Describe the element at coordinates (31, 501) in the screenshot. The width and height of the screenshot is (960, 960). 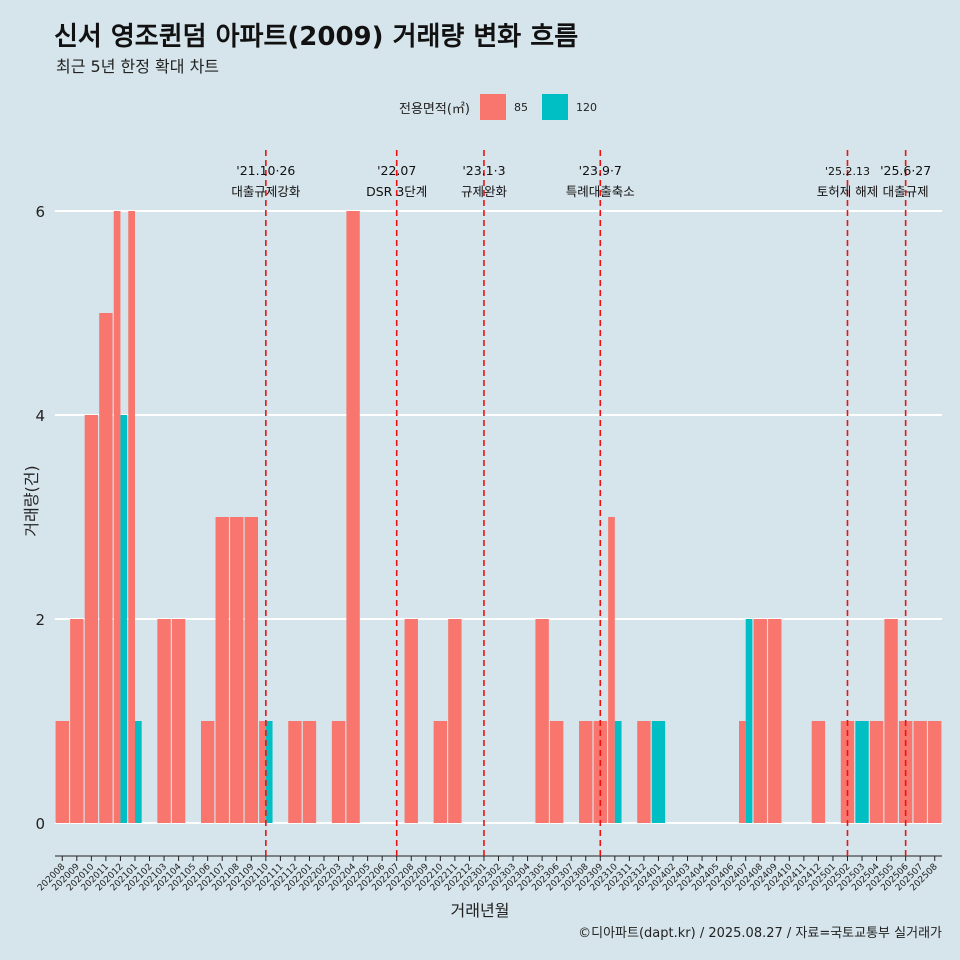
I see `y-axis-title: 거래량(건)` at that location.